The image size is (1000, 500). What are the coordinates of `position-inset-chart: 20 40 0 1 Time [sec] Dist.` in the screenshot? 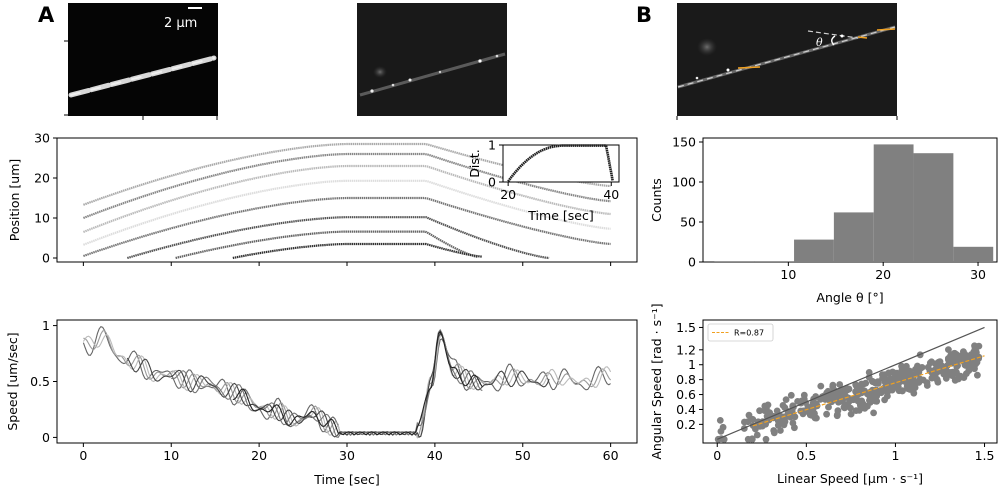 It's located at (543, 180).